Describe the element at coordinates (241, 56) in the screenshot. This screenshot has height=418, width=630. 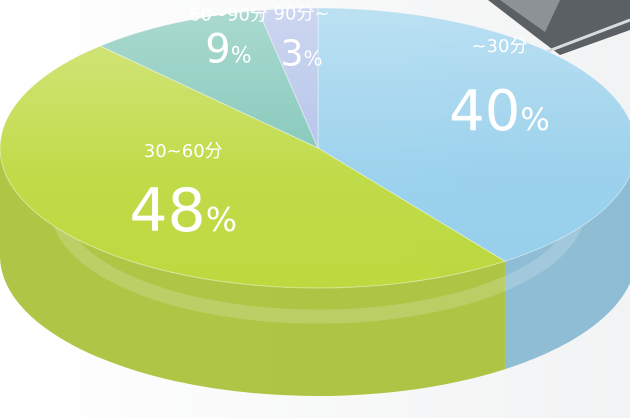
I see `slice-value-unit-3: %` at that location.